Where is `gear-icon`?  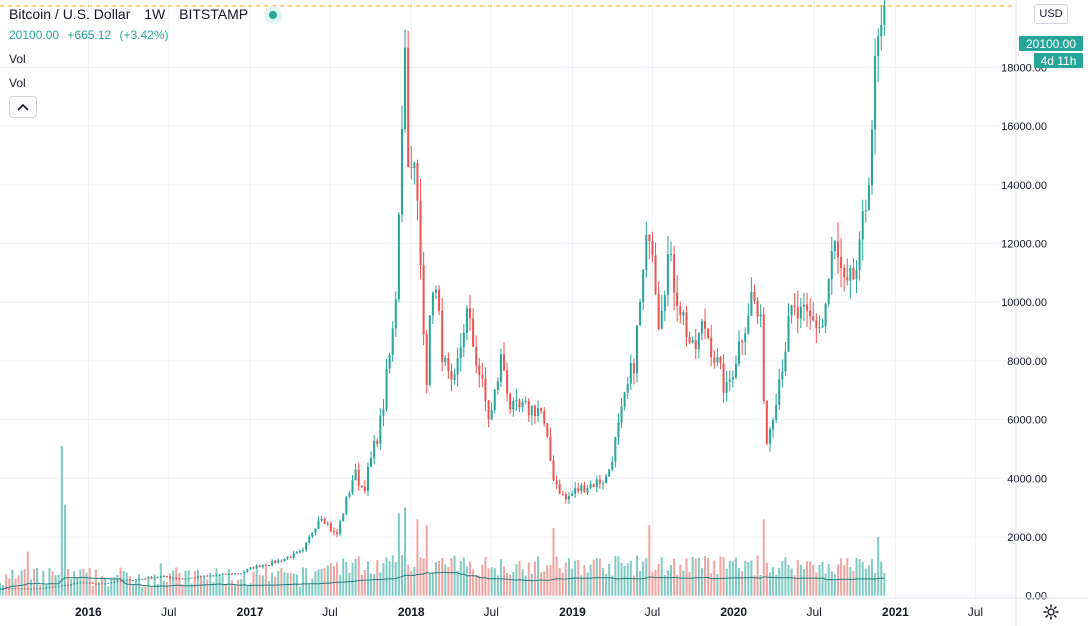
gear-icon is located at coordinates (1051, 612).